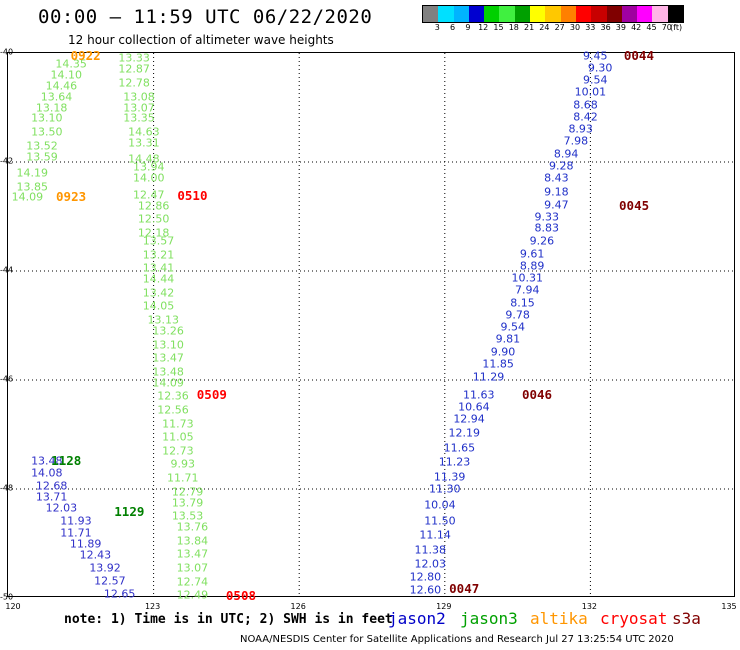  What do you see at coordinates (178, 451) in the screenshot?
I see `swh-value: 12.73` at bounding box center [178, 451].